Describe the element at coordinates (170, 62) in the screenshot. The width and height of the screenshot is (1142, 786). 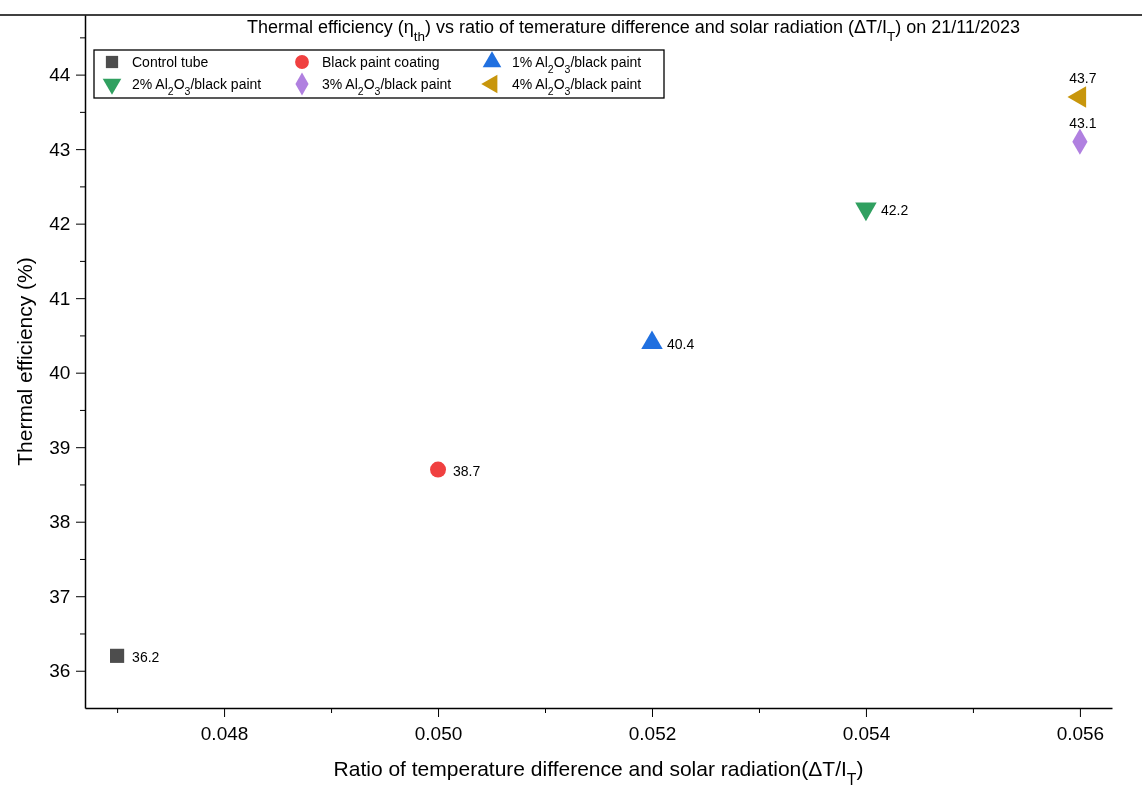
I see `legend-label: Control tube` at that location.